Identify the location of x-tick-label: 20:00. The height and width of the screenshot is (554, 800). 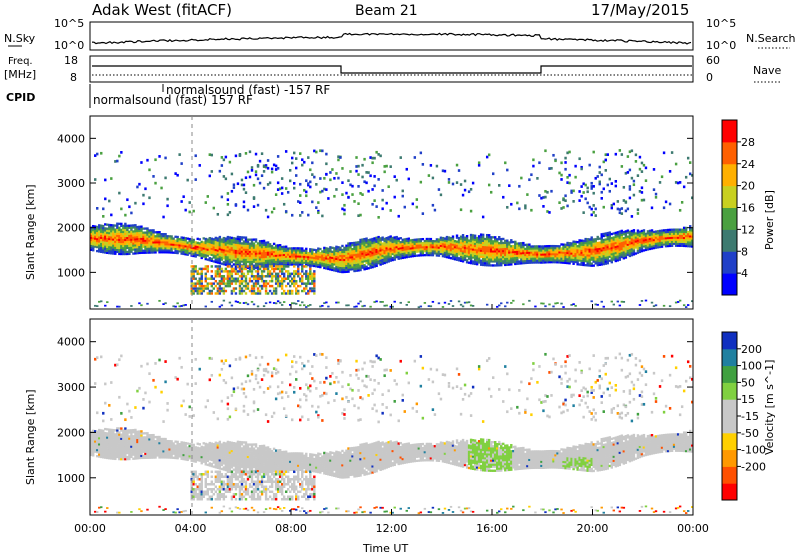
(593, 528).